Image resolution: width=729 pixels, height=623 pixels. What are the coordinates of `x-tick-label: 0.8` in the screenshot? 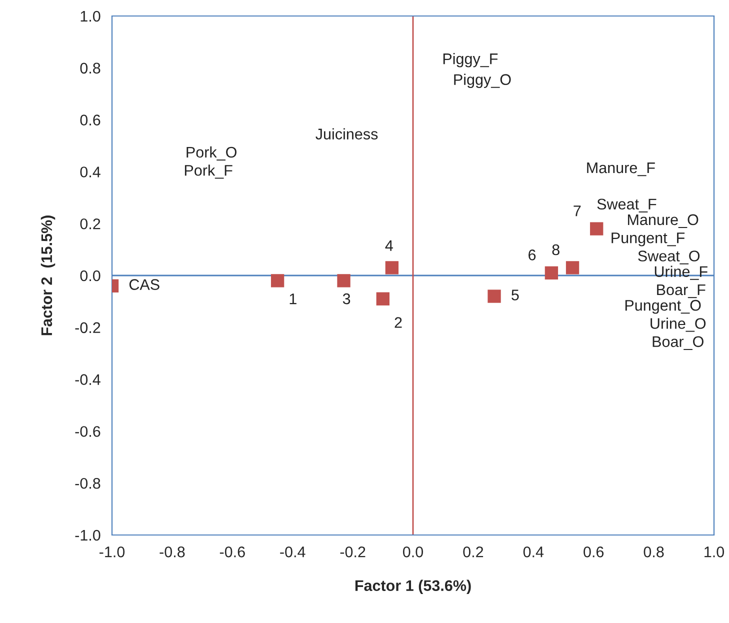 It's located at (654, 552).